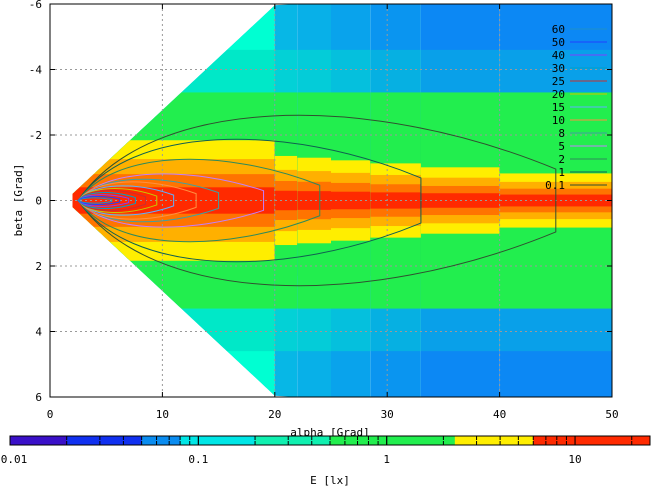 The width and height of the screenshot is (651, 486). What do you see at coordinates (558, 68) in the screenshot?
I see `legend-label: 30` at bounding box center [558, 68].